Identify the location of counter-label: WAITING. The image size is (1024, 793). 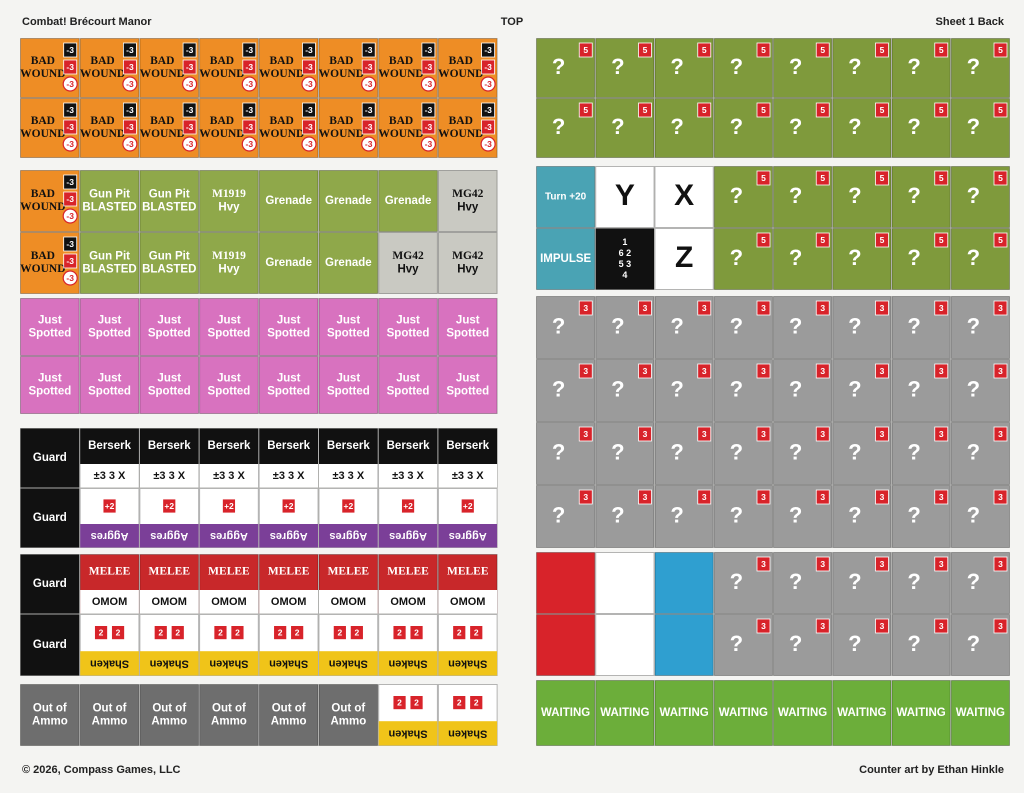
(743, 713).